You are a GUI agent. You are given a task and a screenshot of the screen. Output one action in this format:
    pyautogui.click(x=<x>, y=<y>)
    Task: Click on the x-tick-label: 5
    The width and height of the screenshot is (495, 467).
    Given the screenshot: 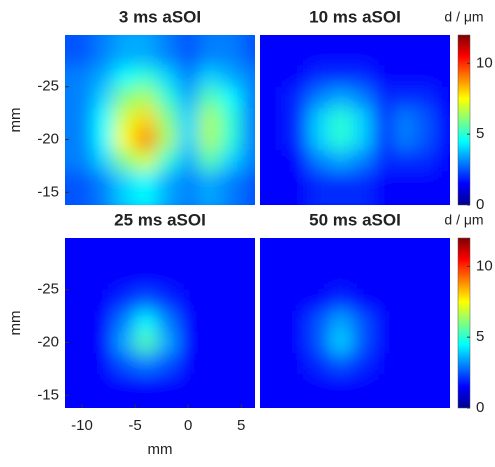 What is the action you would take?
    pyautogui.click(x=241, y=425)
    